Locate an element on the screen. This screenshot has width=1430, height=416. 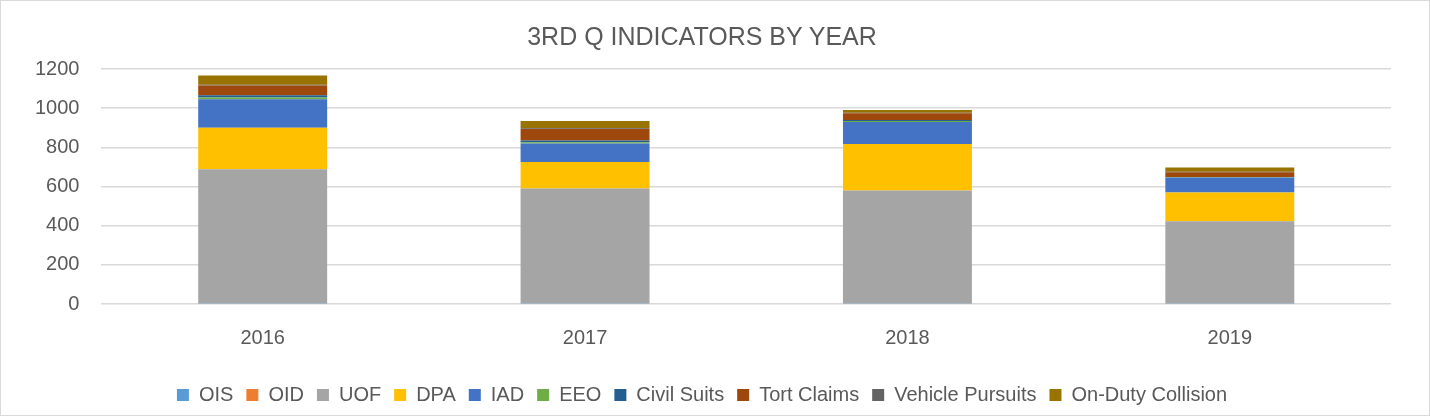
x-tick-label: 2017 is located at coordinates (585, 336).